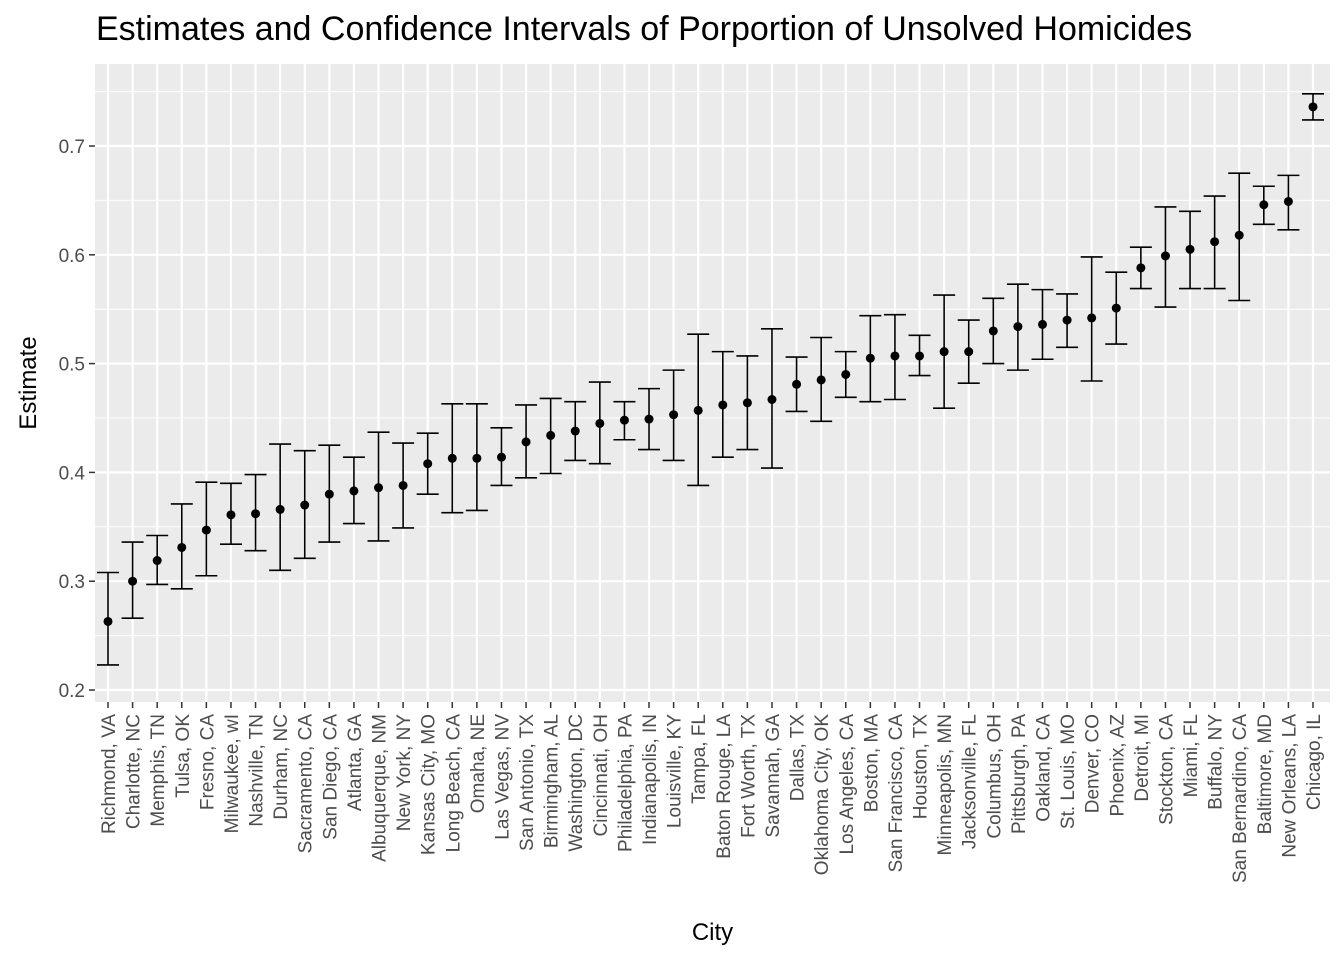  What do you see at coordinates (871, 763) in the screenshot?
I see `x-tick-label: Boston, MA` at bounding box center [871, 763].